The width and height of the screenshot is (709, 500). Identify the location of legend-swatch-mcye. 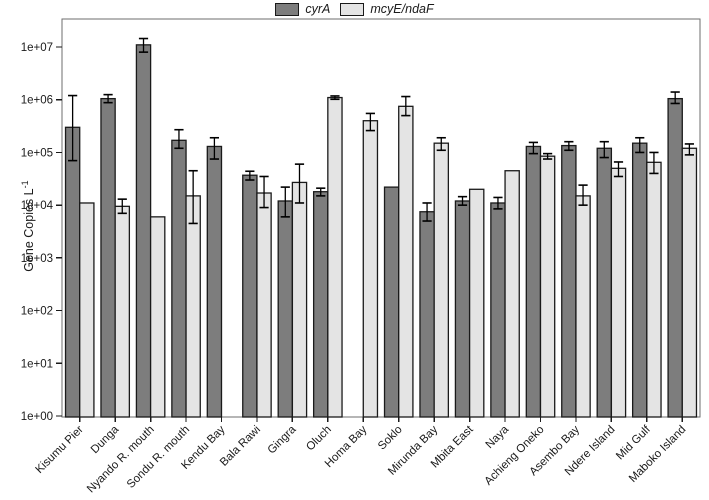
(352, 9).